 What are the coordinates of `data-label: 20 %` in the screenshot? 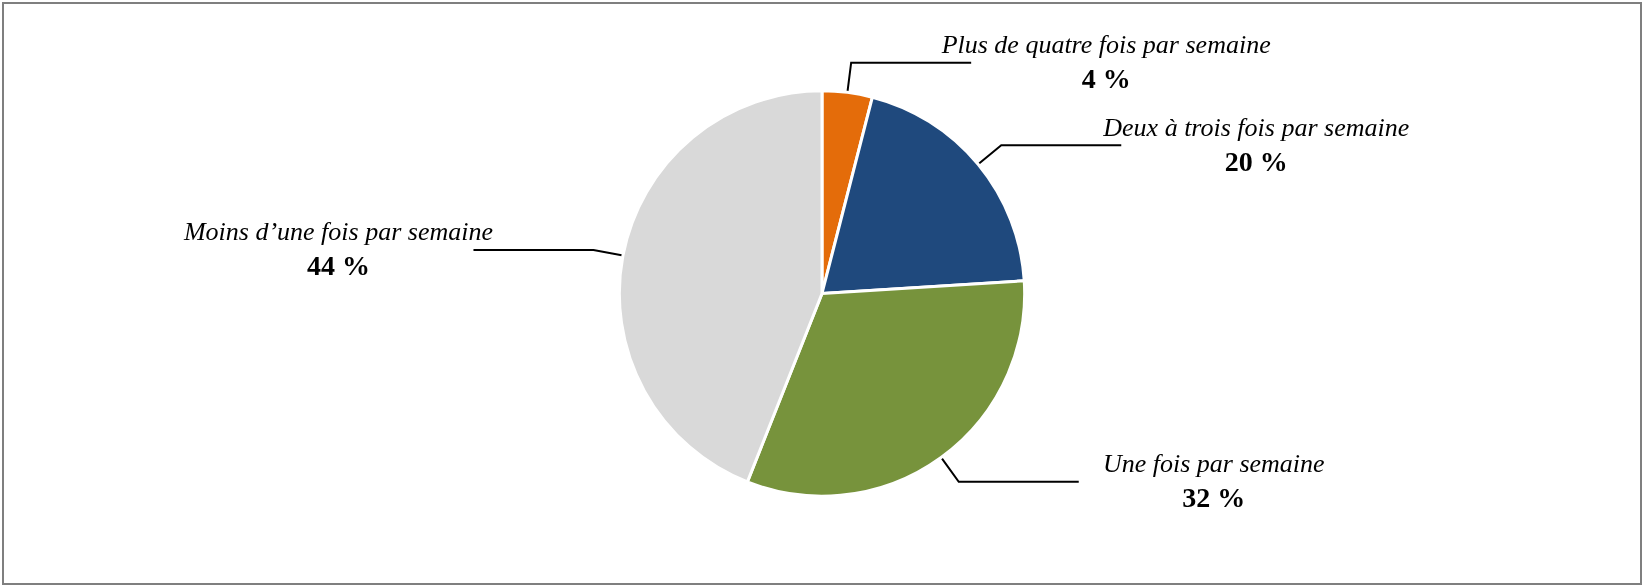 It's located at (1256, 161).